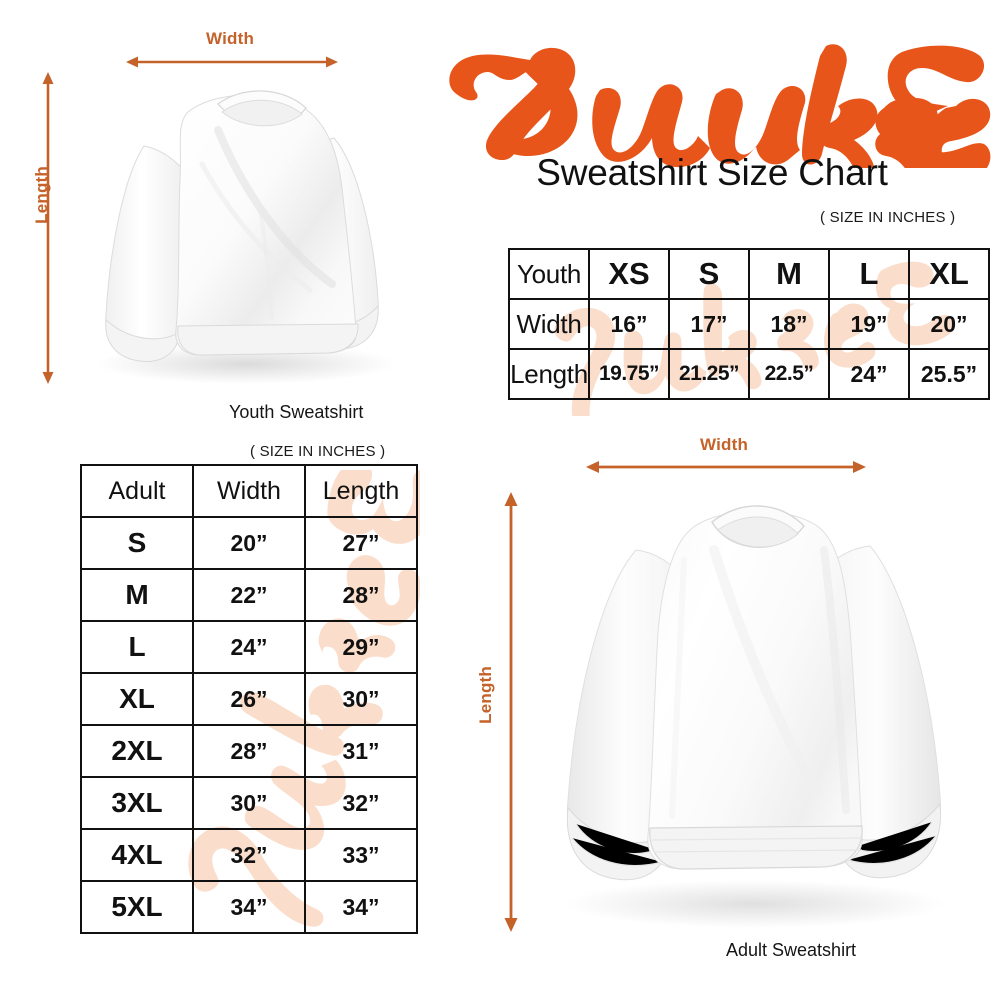 This screenshot has width=1000, height=1000. I want to click on youth-length-row-label: Length, so click(549, 374).